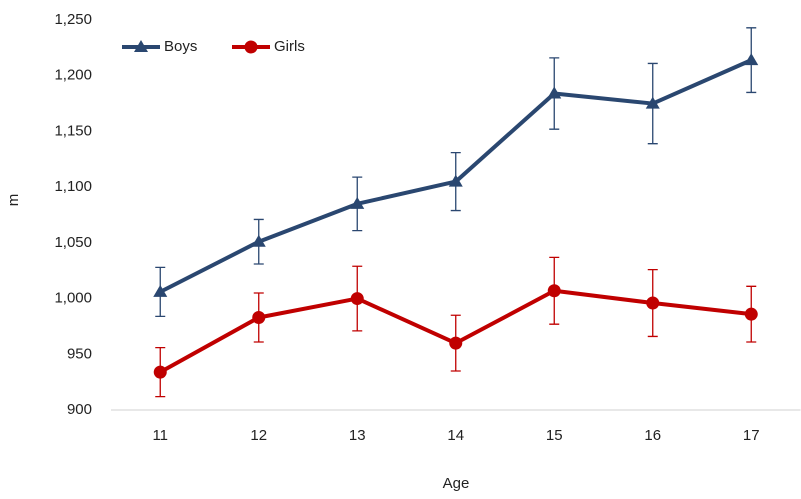  Describe the element at coordinates (73, 19) in the screenshot. I see `y-tick-label: 1,250` at that location.